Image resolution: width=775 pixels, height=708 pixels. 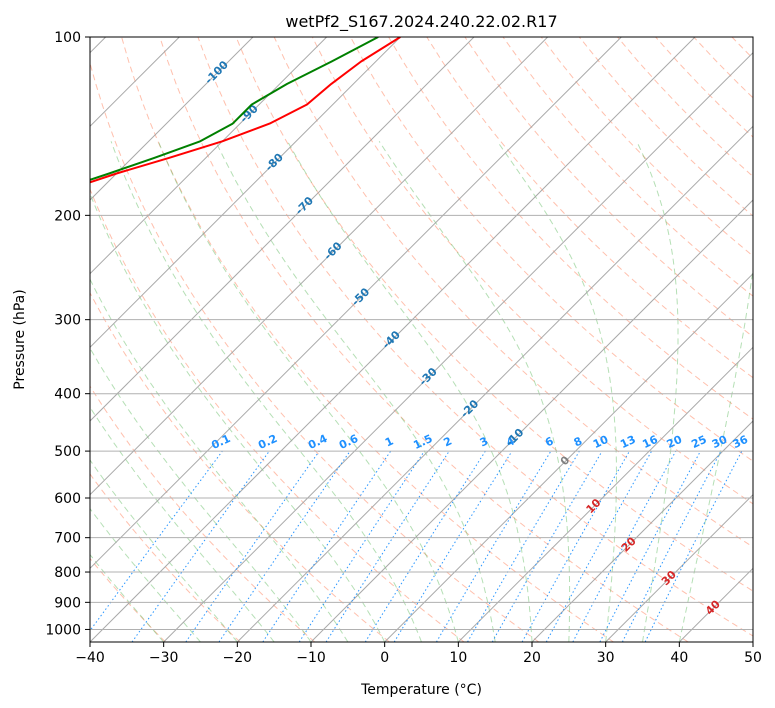 I want to click on y-tick-label: 300, so click(x=67, y=321).